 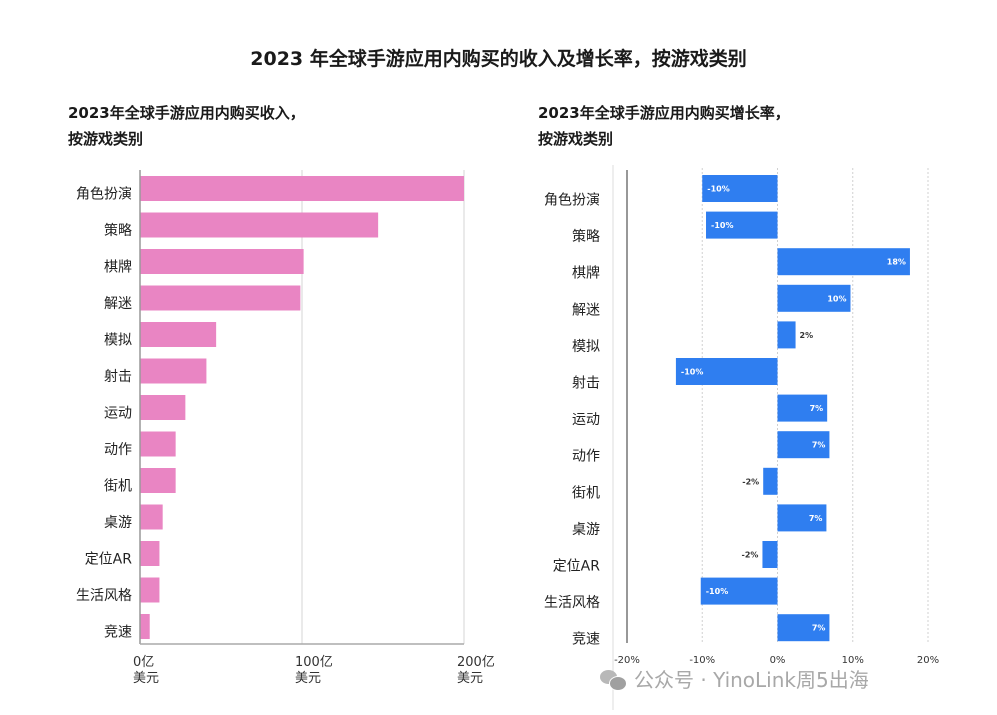 What do you see at coordinates (807, 335) in the screenshot?
I see `data-label: 2%` at bounding box center [807, 335].